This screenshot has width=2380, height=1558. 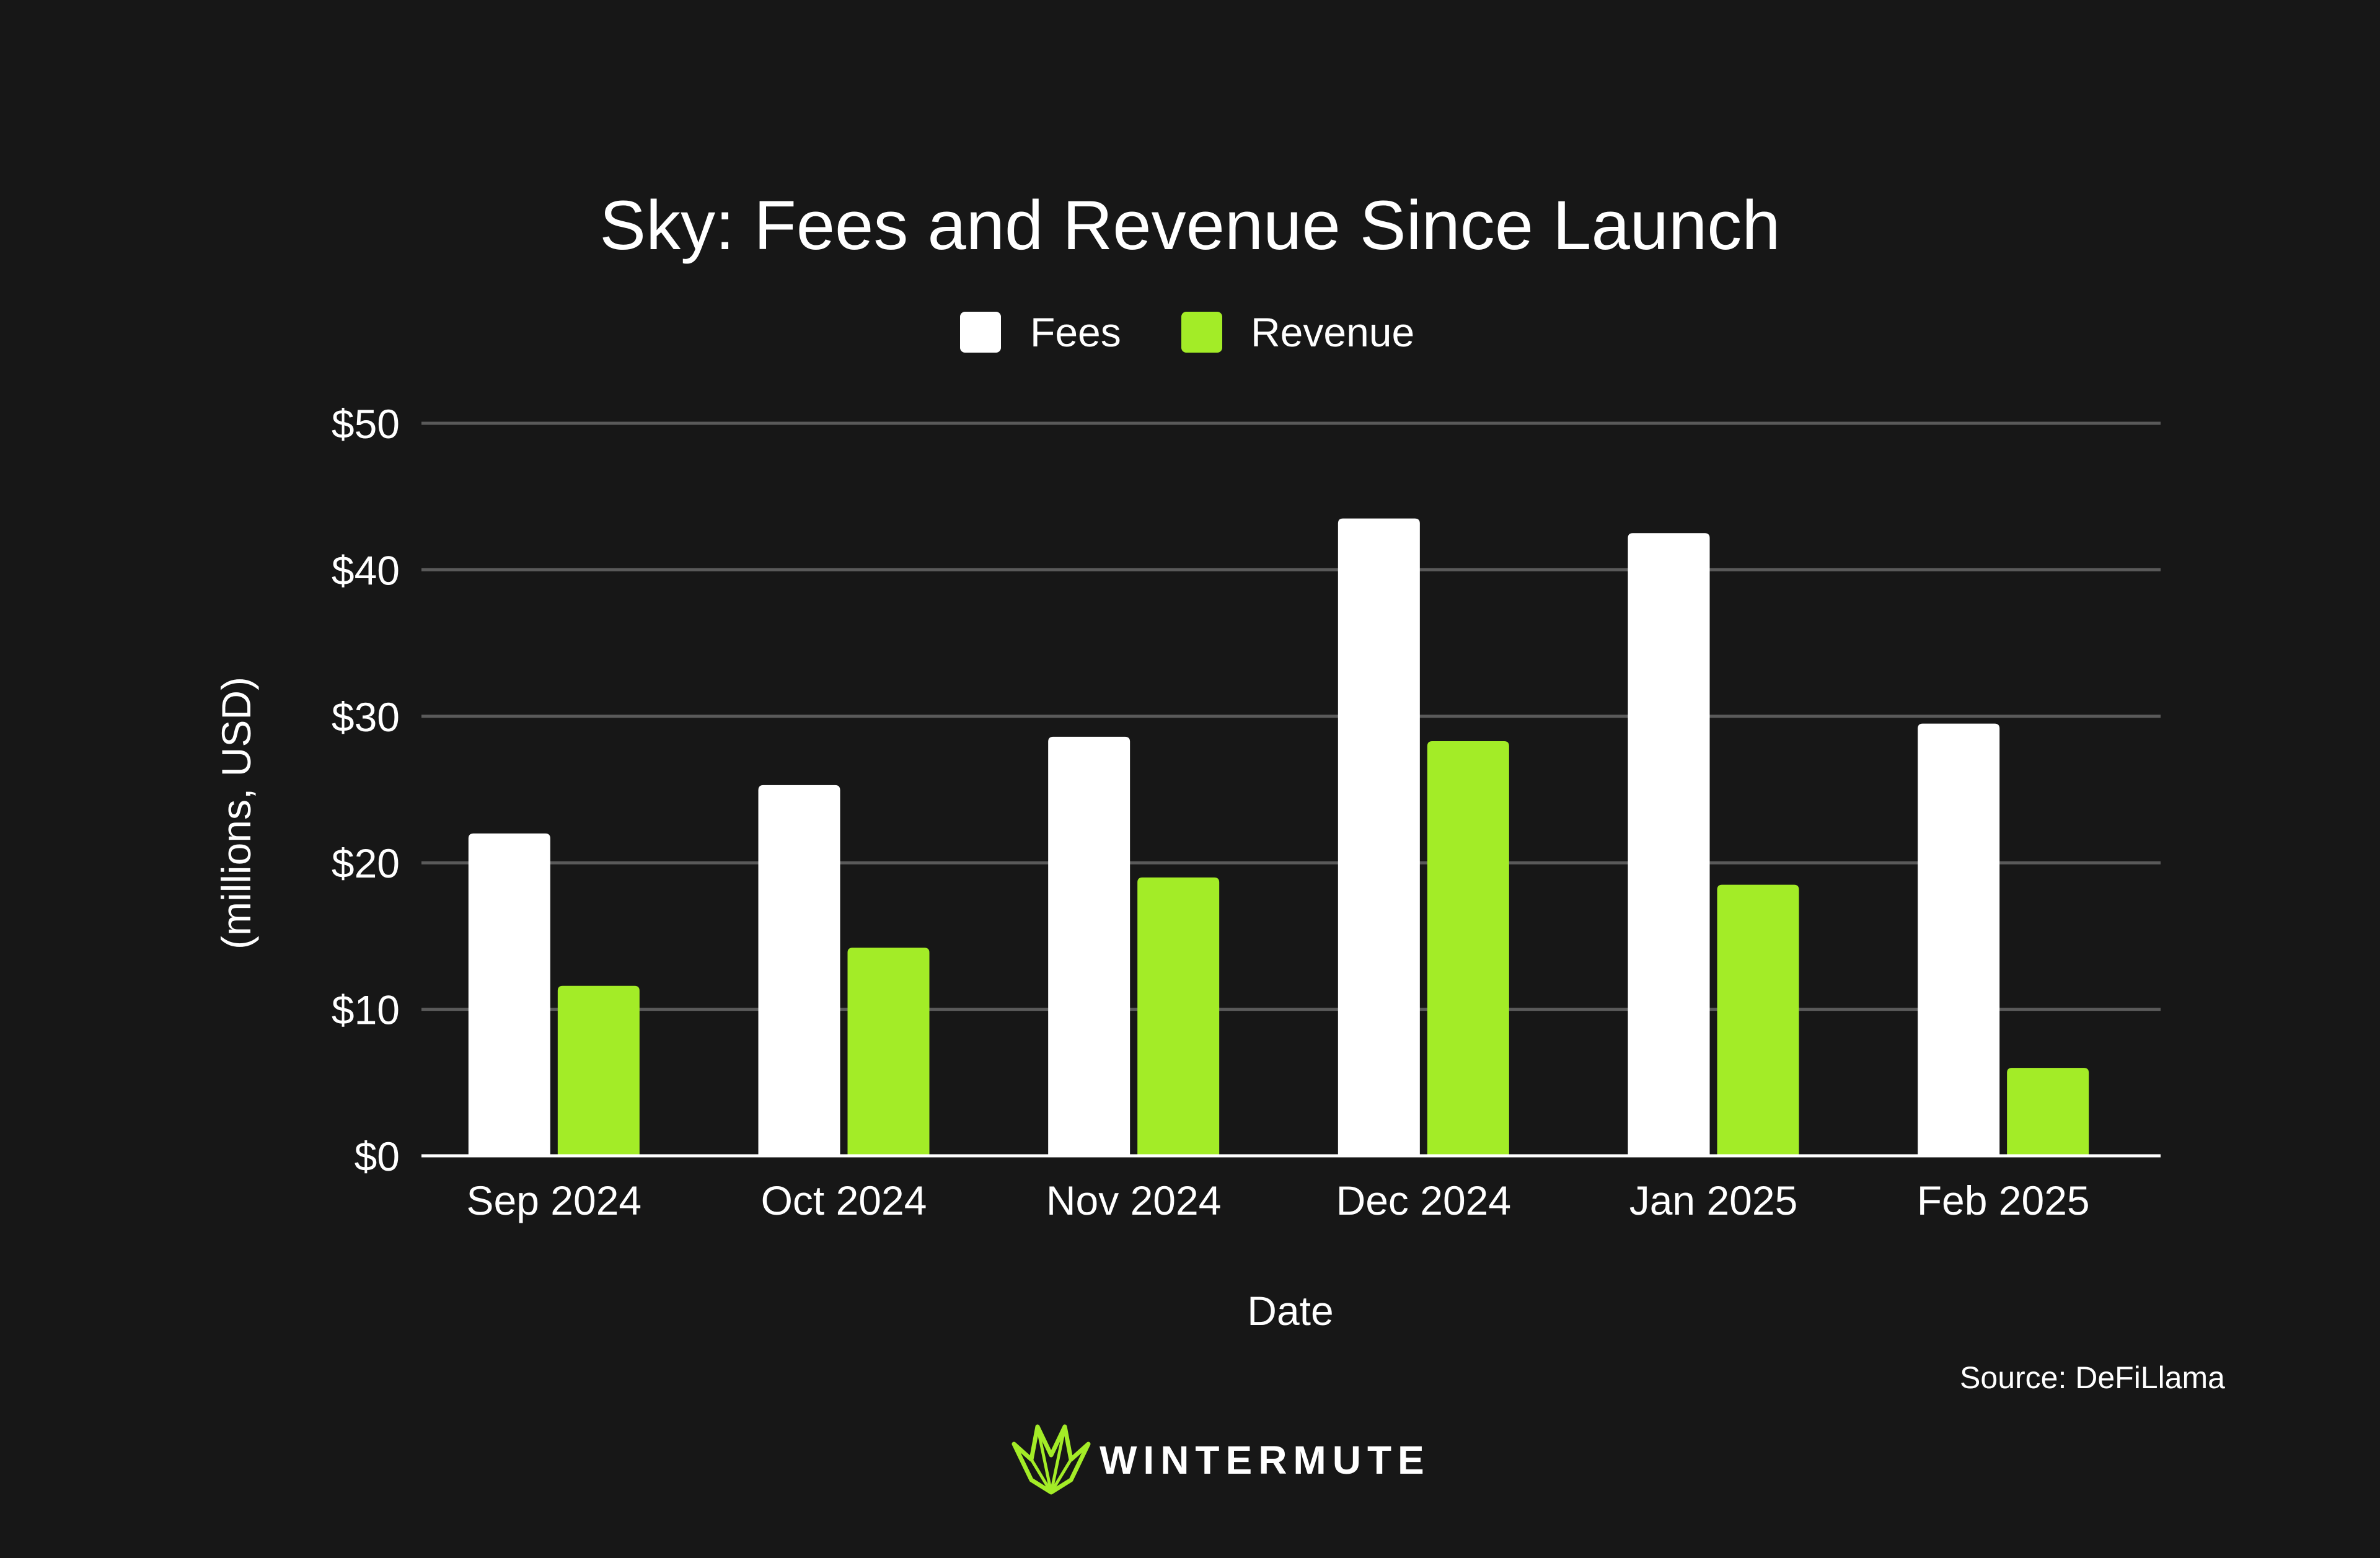 I want to click on legend-swatch-revenue, so click(x=1201, y=332).